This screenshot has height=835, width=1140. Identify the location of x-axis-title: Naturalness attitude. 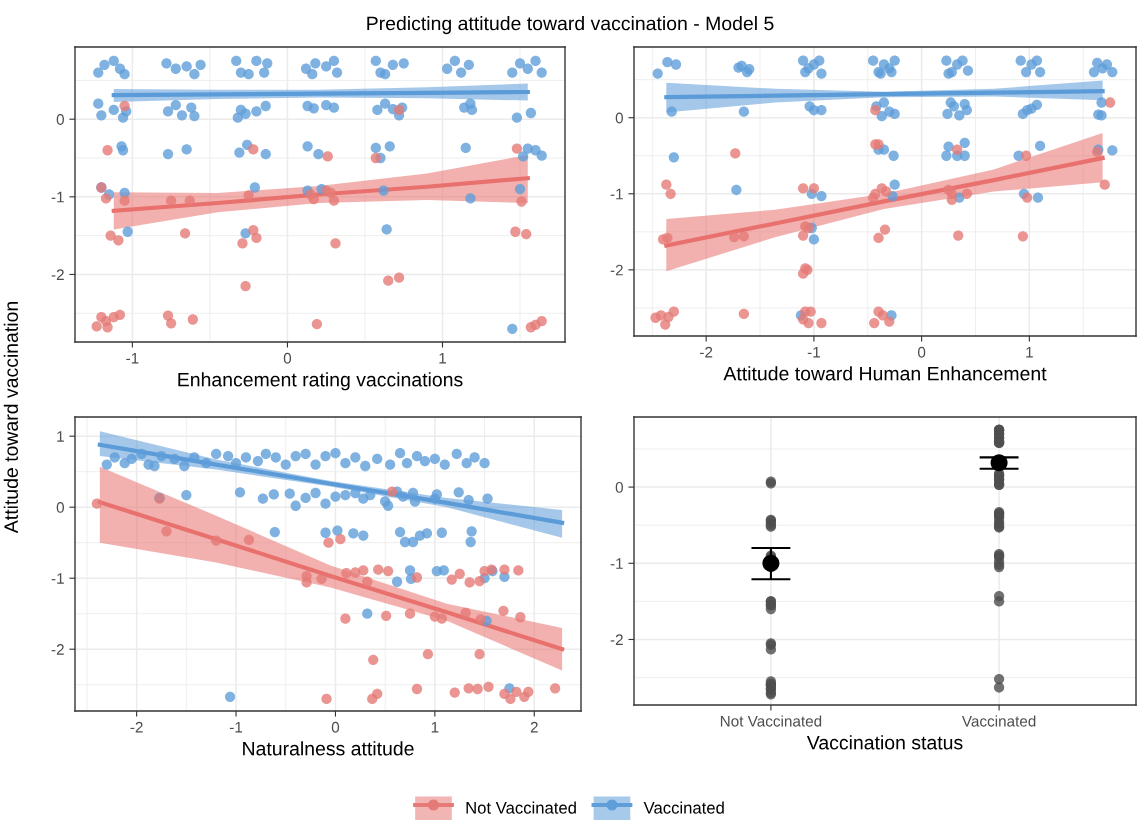
(328, 748).